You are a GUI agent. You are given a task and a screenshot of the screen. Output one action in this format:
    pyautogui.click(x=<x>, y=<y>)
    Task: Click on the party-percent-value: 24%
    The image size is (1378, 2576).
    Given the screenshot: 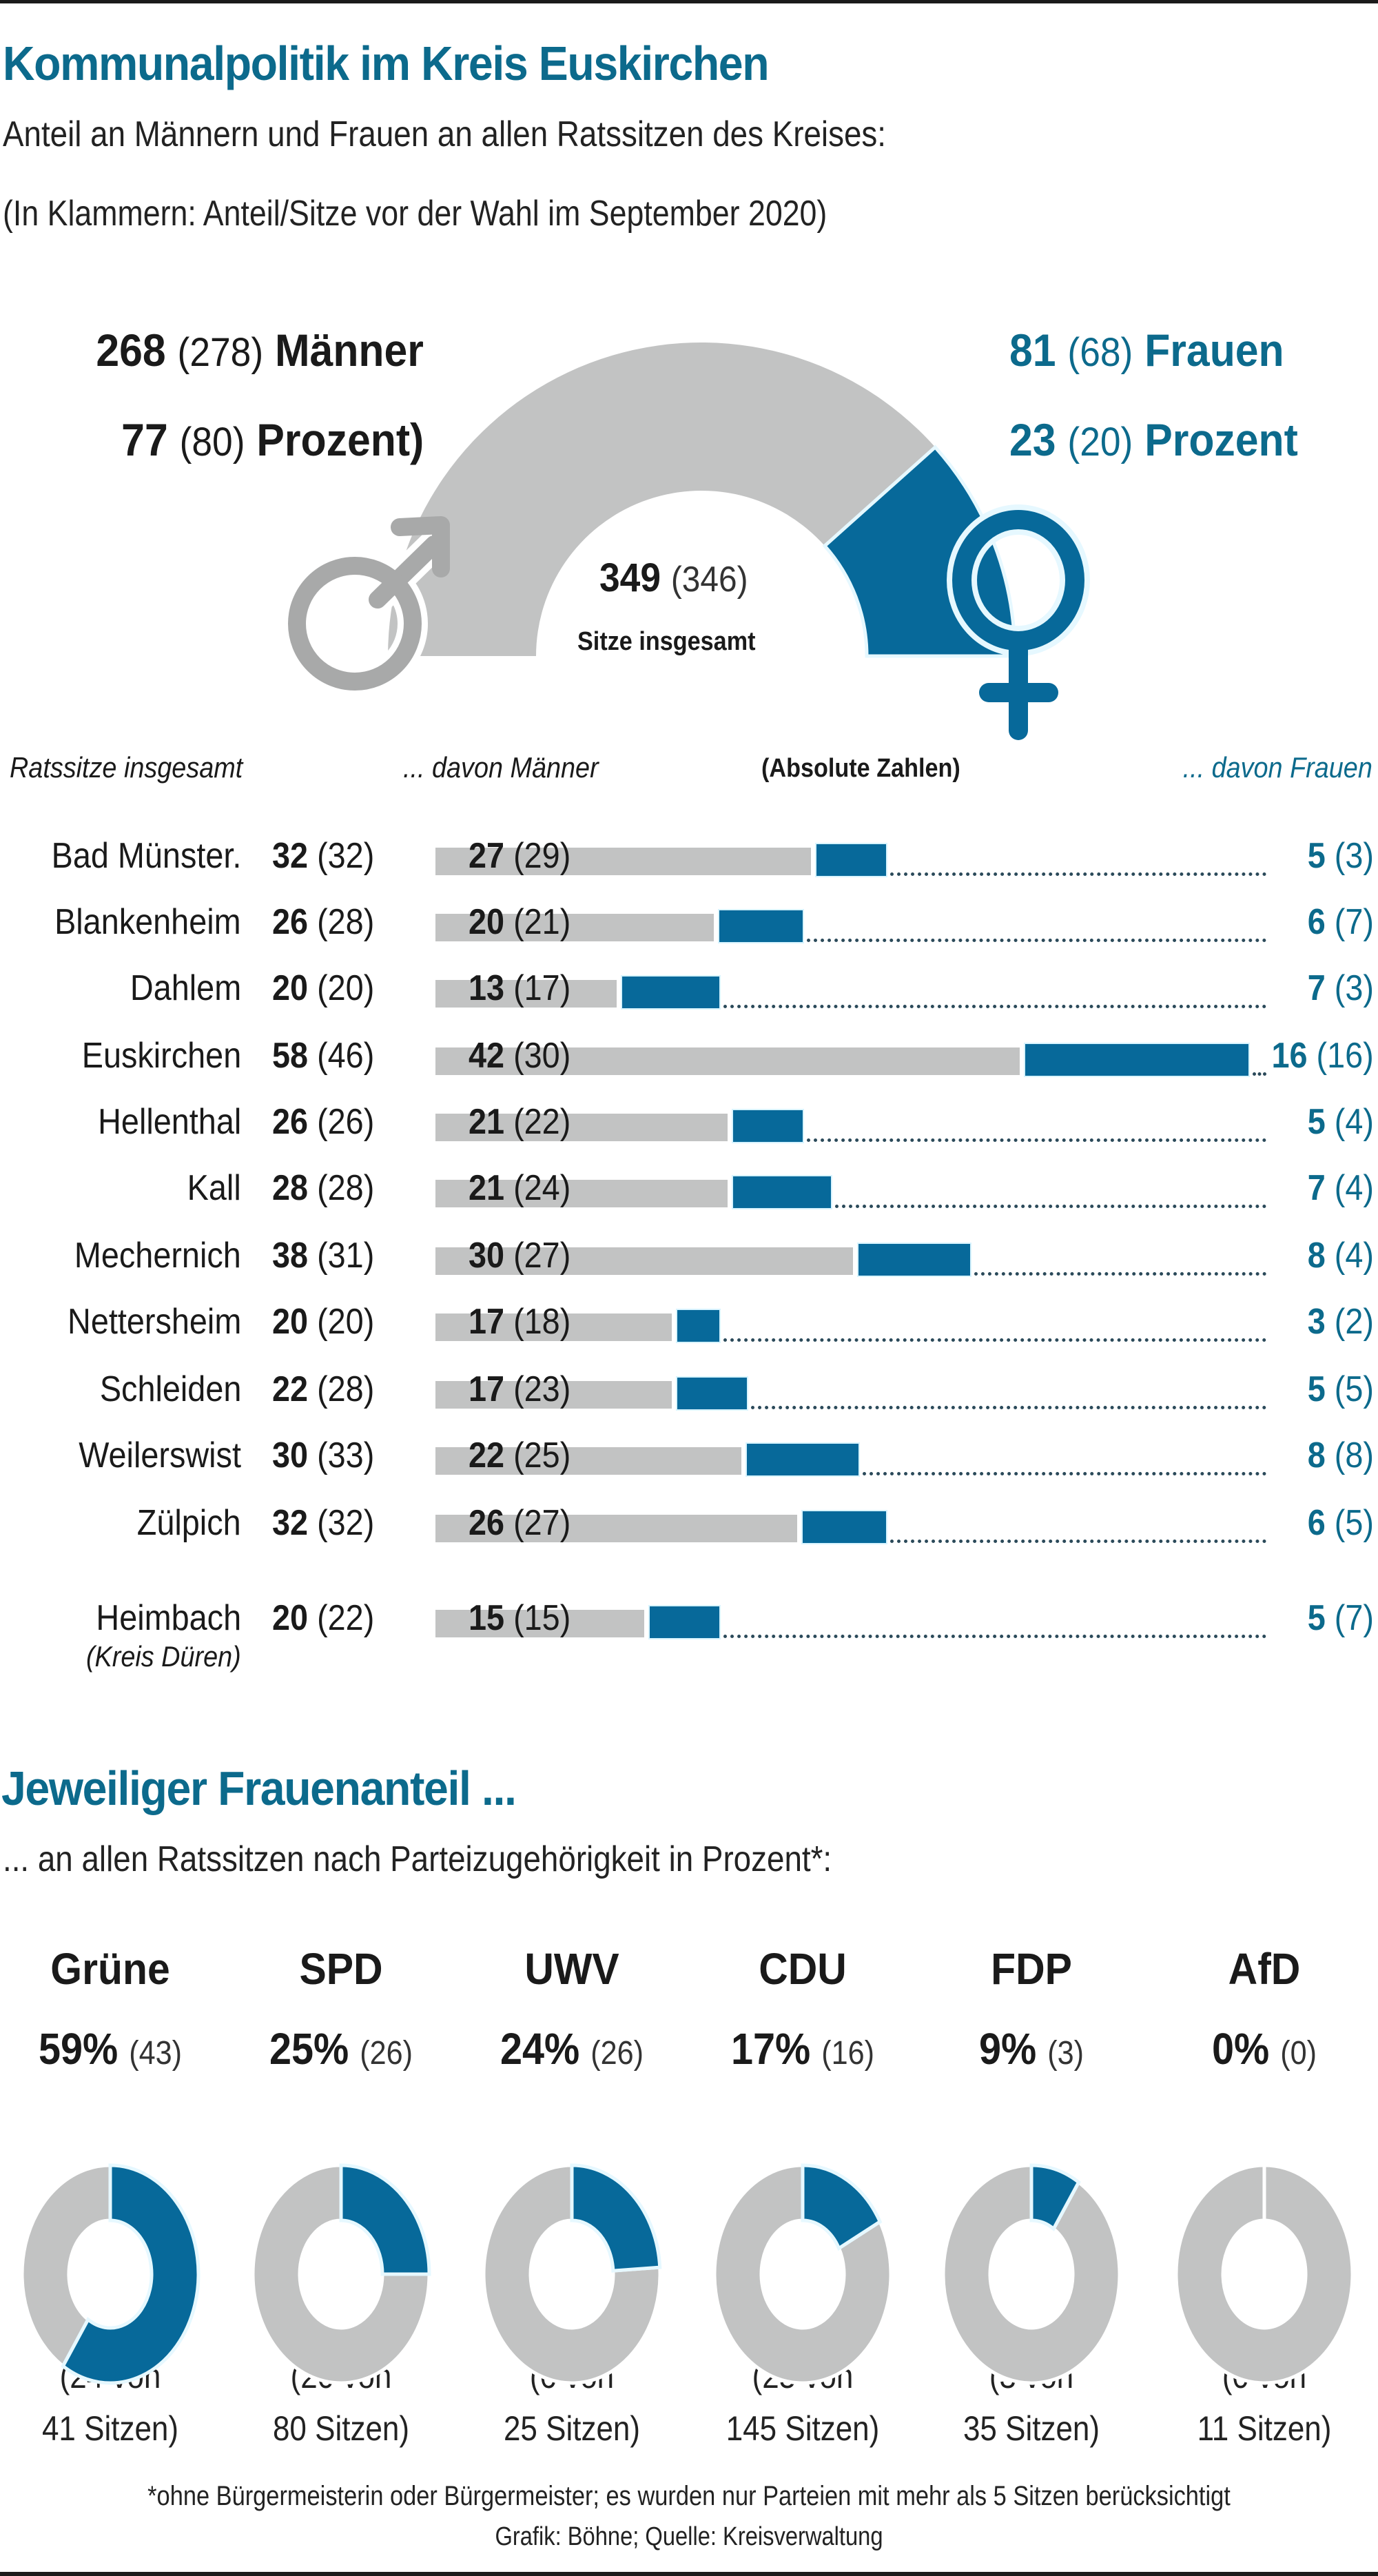 What is the action you would take?
    pyautogui.click(x=540, y=2049)
    